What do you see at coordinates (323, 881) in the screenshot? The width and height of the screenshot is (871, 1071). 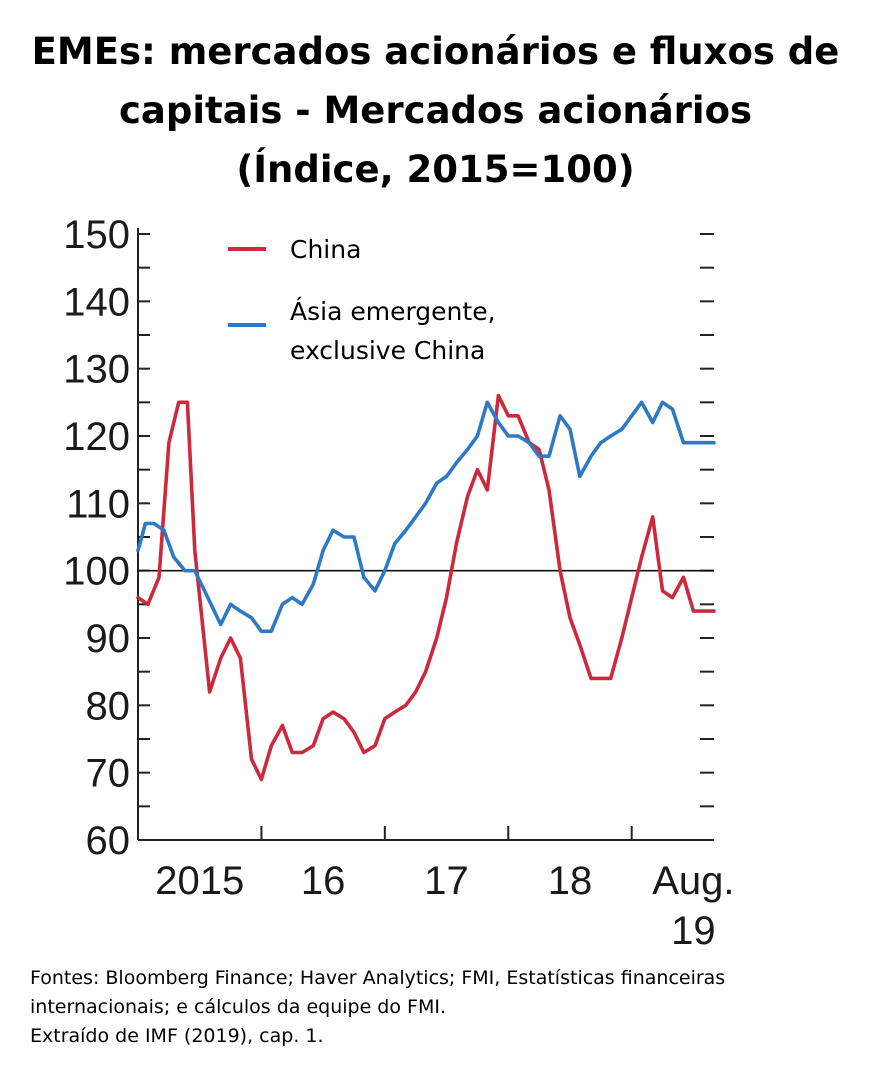 I see `x-tick-label: 16` at bounding box center [323, 881].